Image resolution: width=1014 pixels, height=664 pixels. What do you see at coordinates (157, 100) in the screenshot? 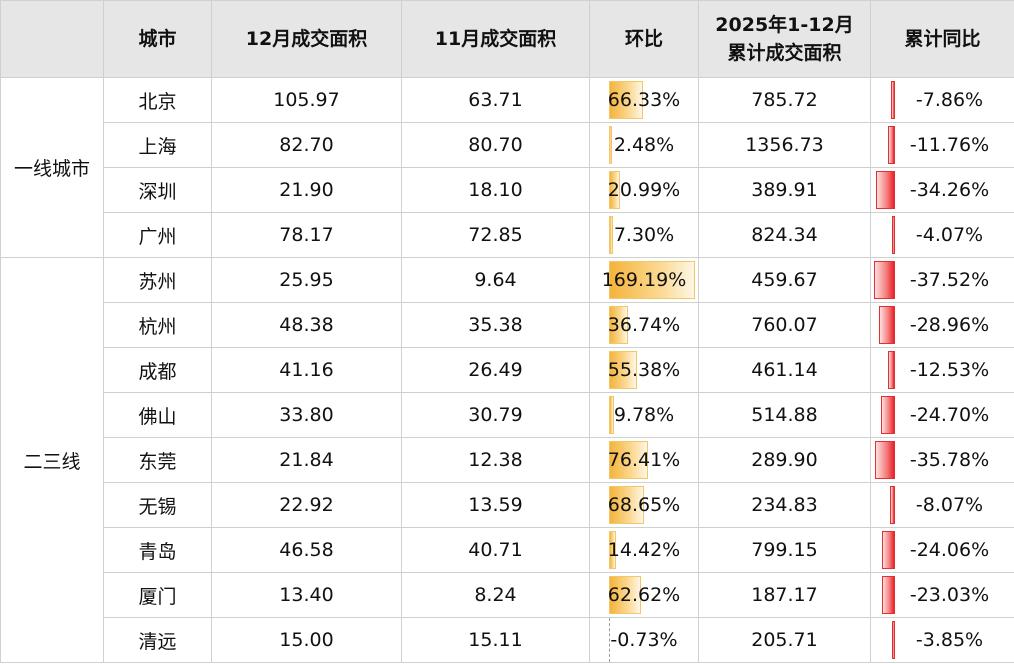
I see `city-cell: 北京` at bounding box center [157, 100].